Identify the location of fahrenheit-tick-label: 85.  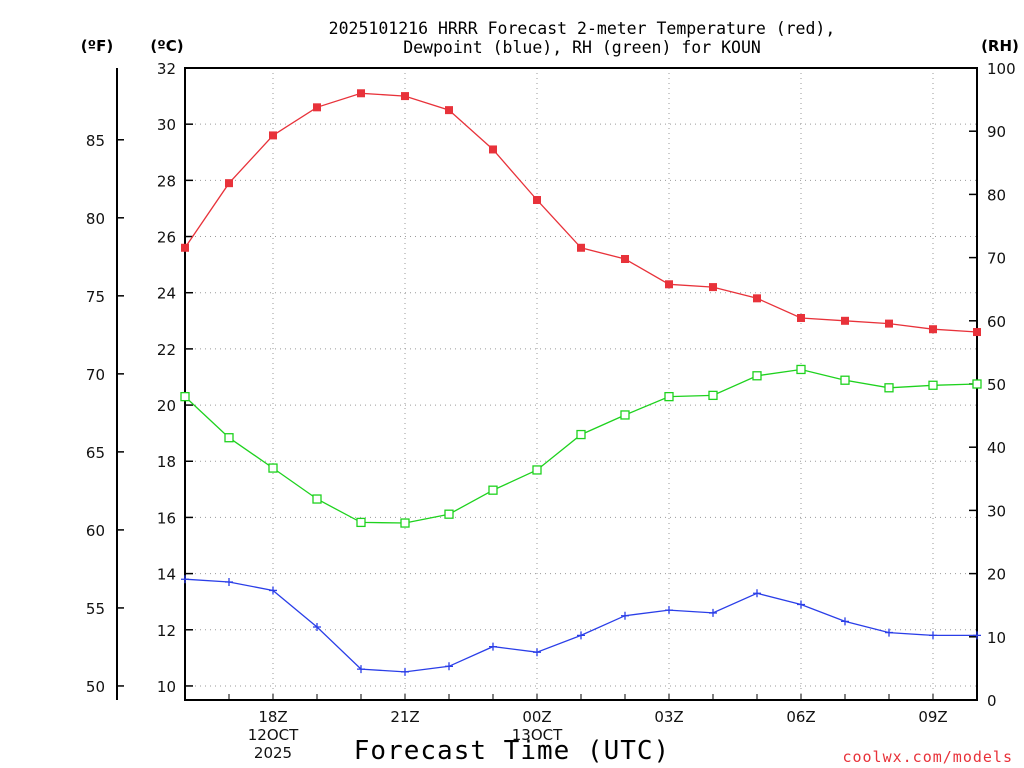
(95, 141).